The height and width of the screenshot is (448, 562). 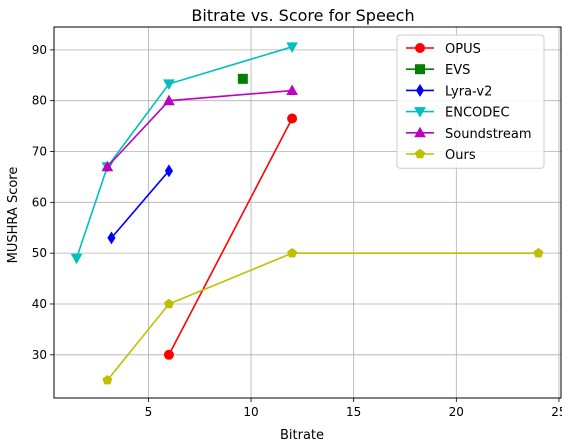 What do you see at coordinates (443, 49) in the screenshot?
I see `legend-entry-opus: OPUS` at bounding box center [443, 49].